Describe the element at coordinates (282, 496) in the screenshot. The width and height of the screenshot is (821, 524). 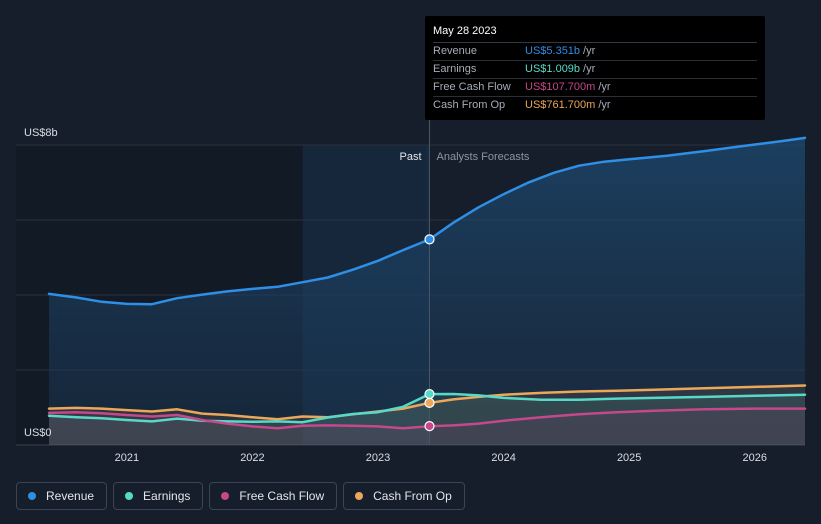
I see `legend-label: Free Cash Flow` at that location.